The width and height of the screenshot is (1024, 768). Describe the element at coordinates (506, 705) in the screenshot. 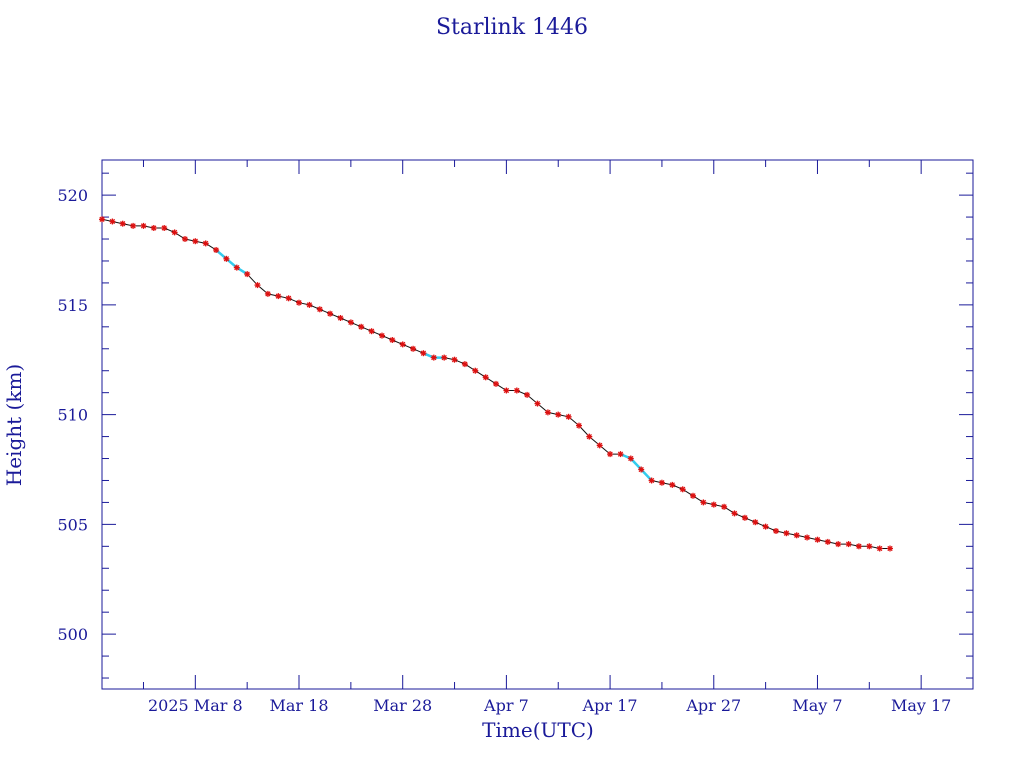

I see `x-tick-label: Apr 7` at that location.